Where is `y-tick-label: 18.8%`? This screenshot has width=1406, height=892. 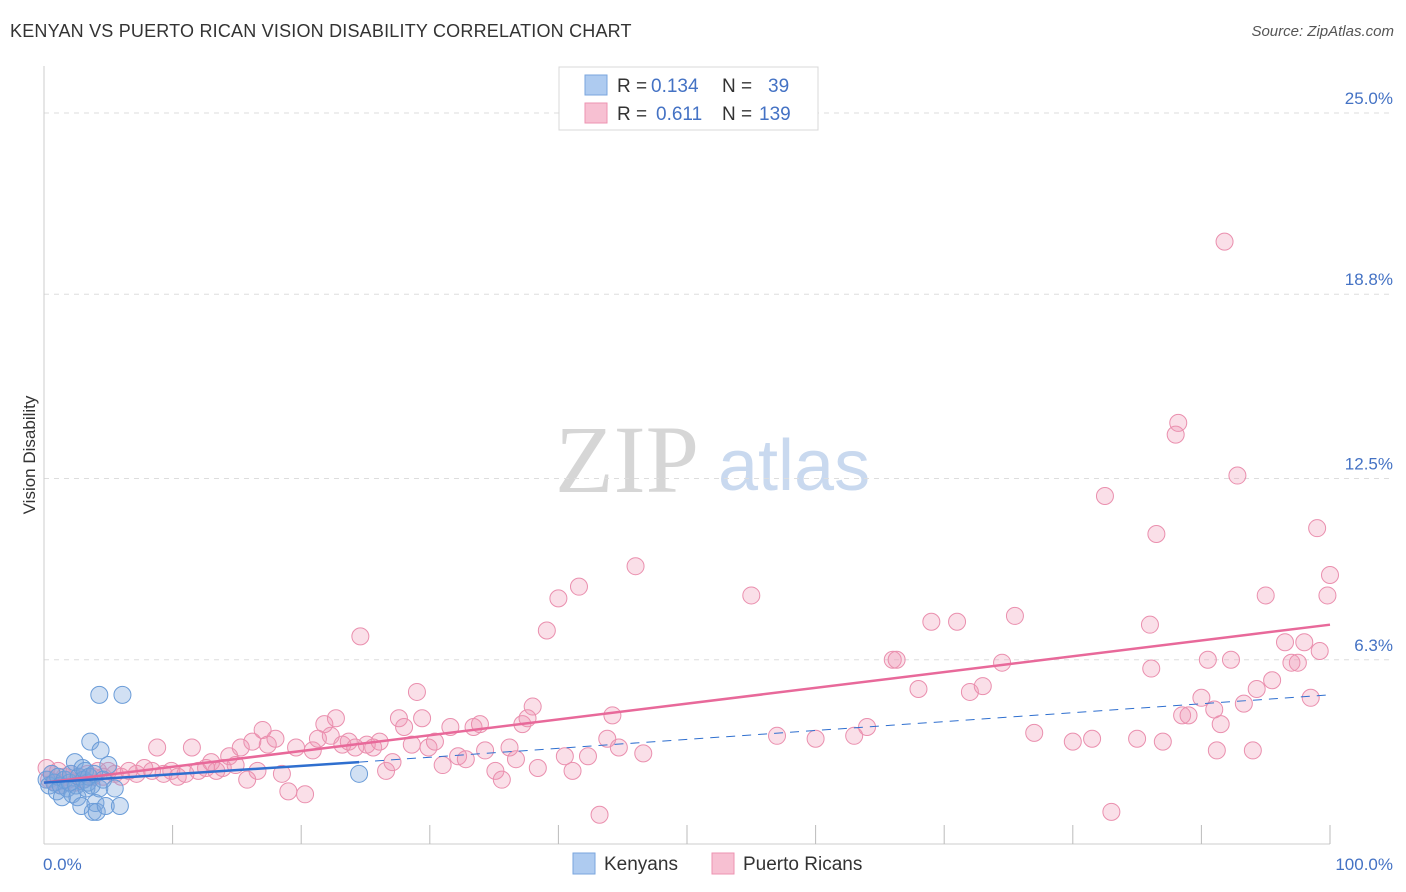
y-tick-label: 18.8% is located at coordinates (1369, 279).